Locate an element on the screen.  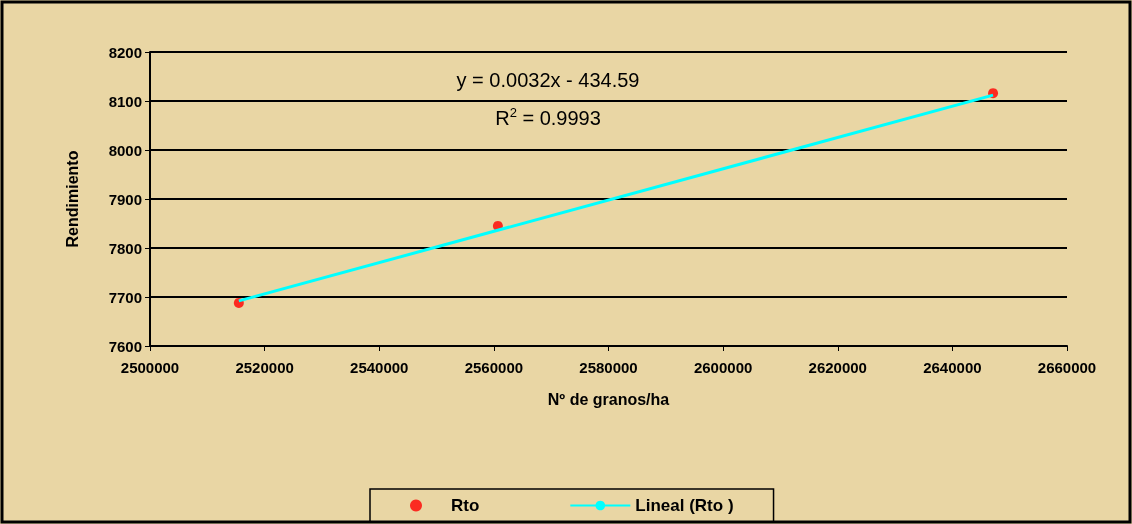
y-tick-label: 7800 is located at coordinates (125, 248).